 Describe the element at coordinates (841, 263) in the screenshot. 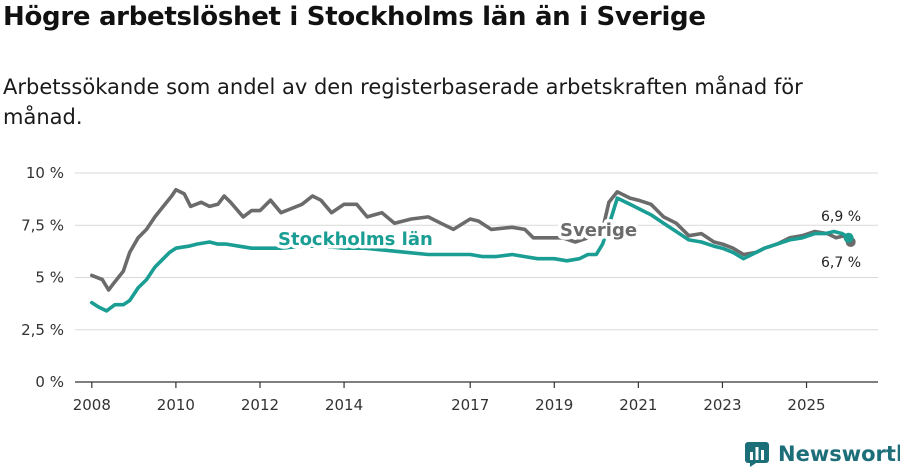

I see `end-label-sverige: 6,7 %` at that location.